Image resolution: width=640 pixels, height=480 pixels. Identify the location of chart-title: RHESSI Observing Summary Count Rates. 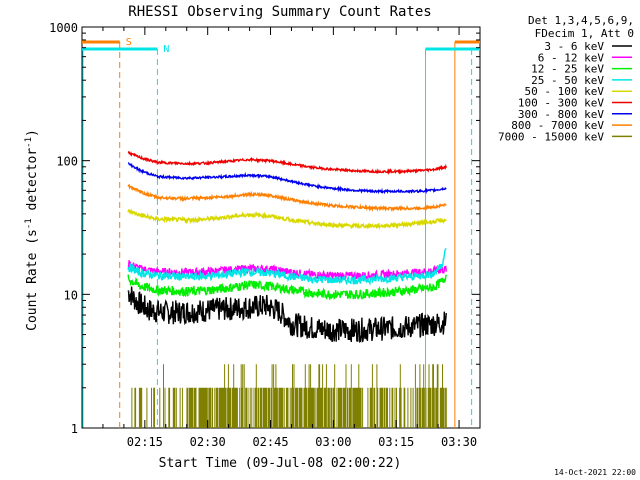
(279, 12).